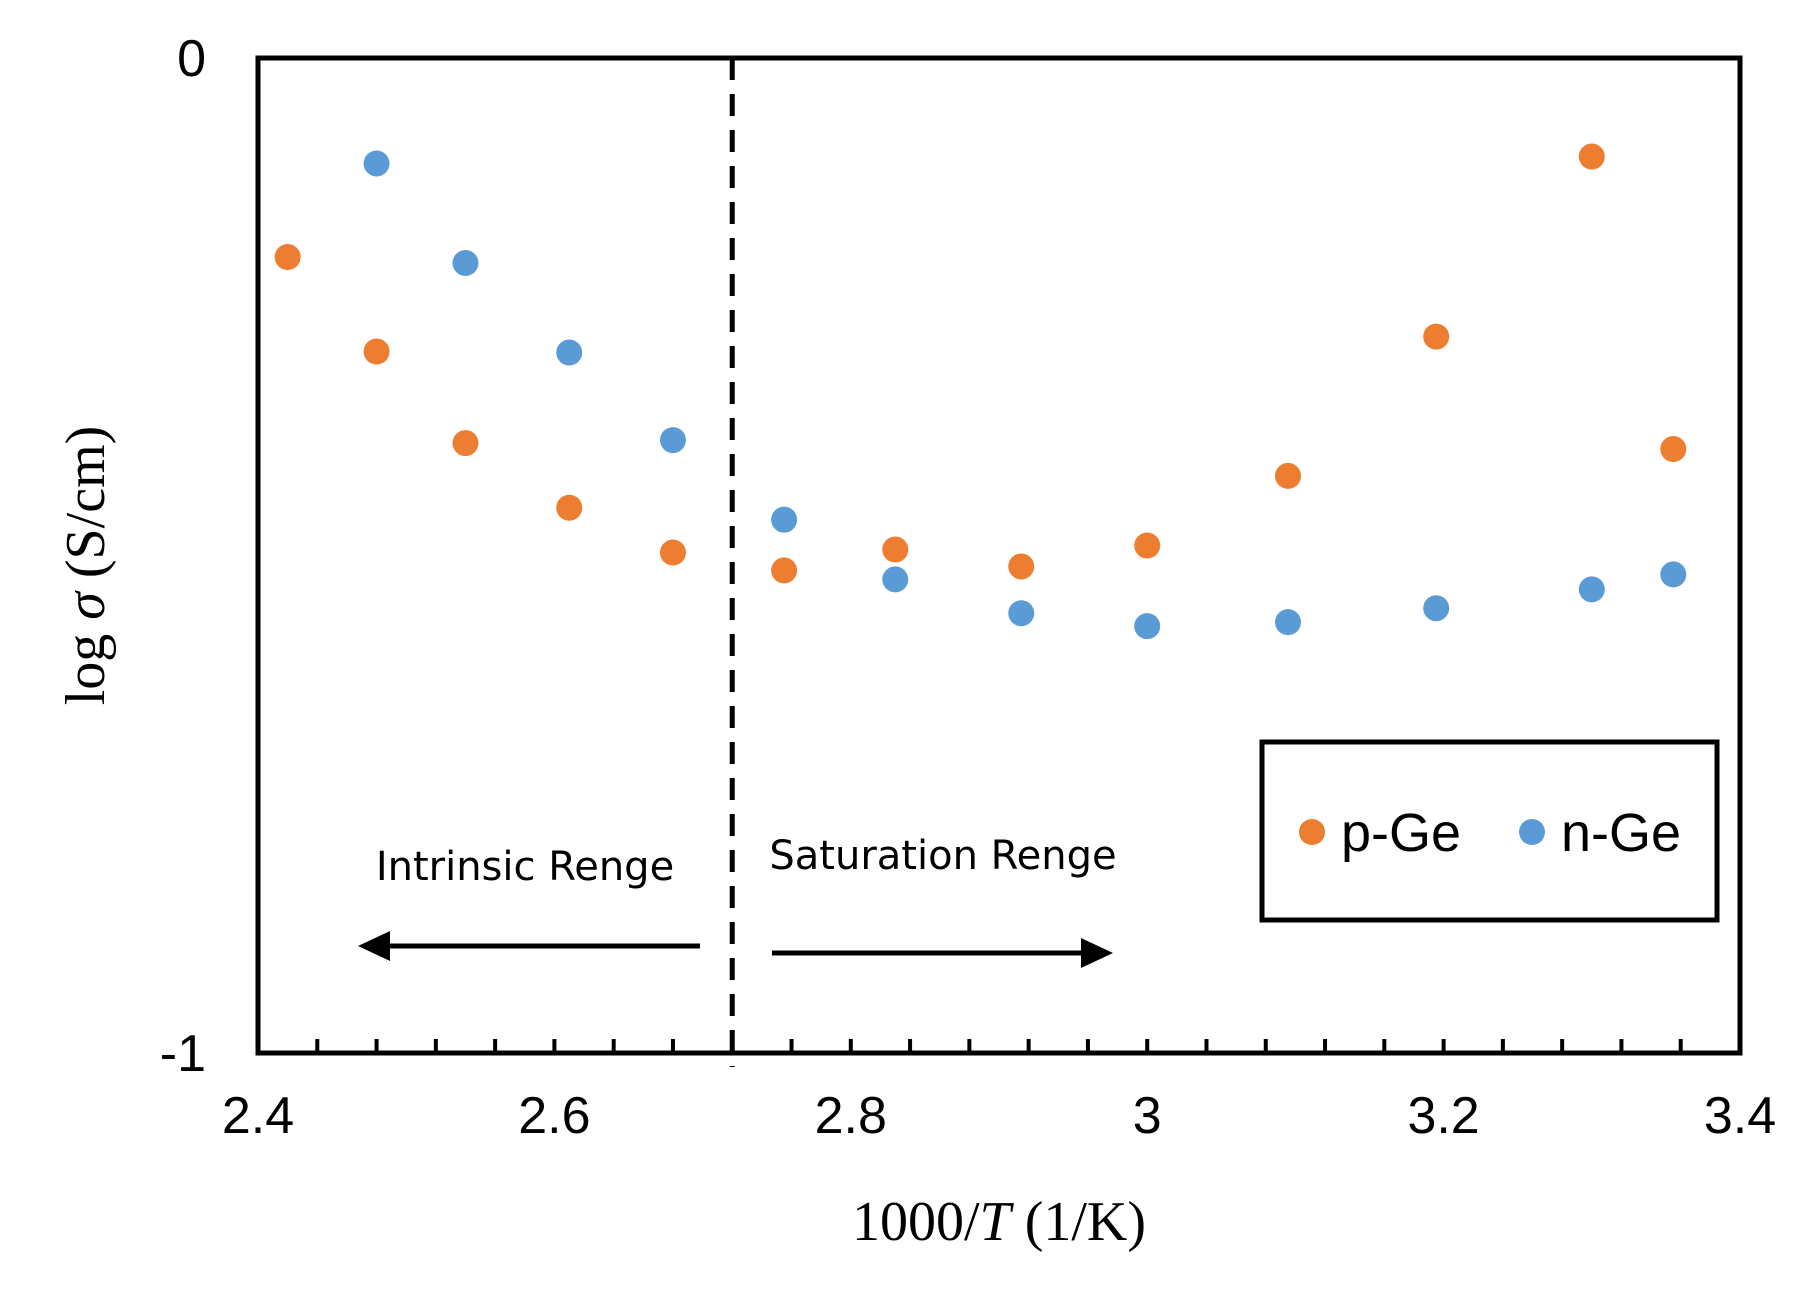 The height and width of the screenshot is (1300, 1819). I want to click on y-tick-label: -1, so click(183, 1054).